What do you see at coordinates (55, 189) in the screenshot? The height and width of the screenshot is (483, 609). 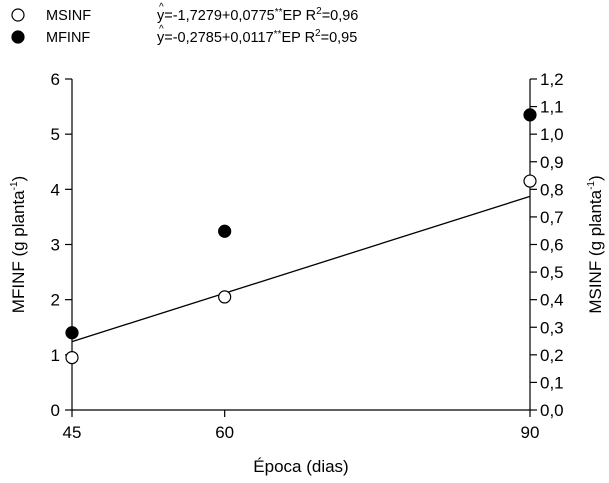 I see `y-left-tick-label: 4` at bounding box center [55, 189].